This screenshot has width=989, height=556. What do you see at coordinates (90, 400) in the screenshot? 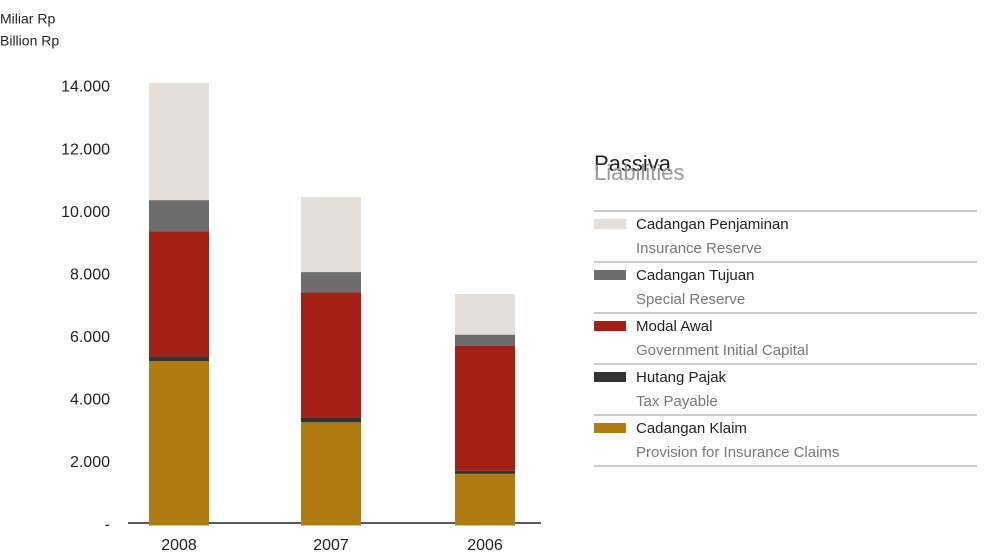
I see `y-tick-label: 4.000` at bounding box center [90, 400].